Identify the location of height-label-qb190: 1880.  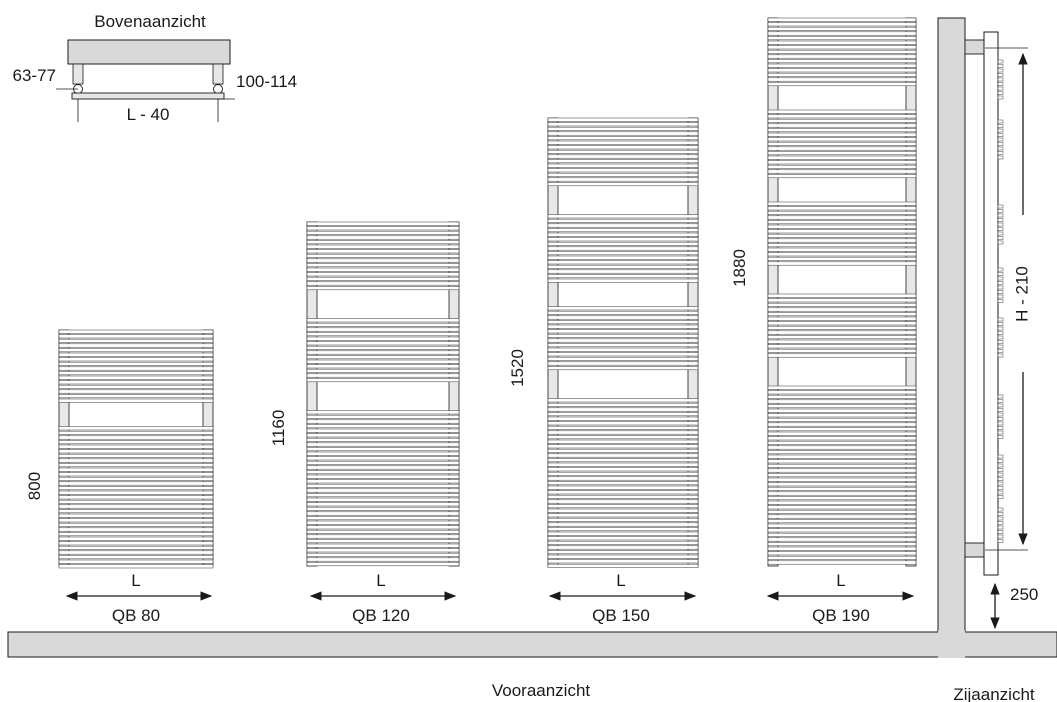
(739, 268).